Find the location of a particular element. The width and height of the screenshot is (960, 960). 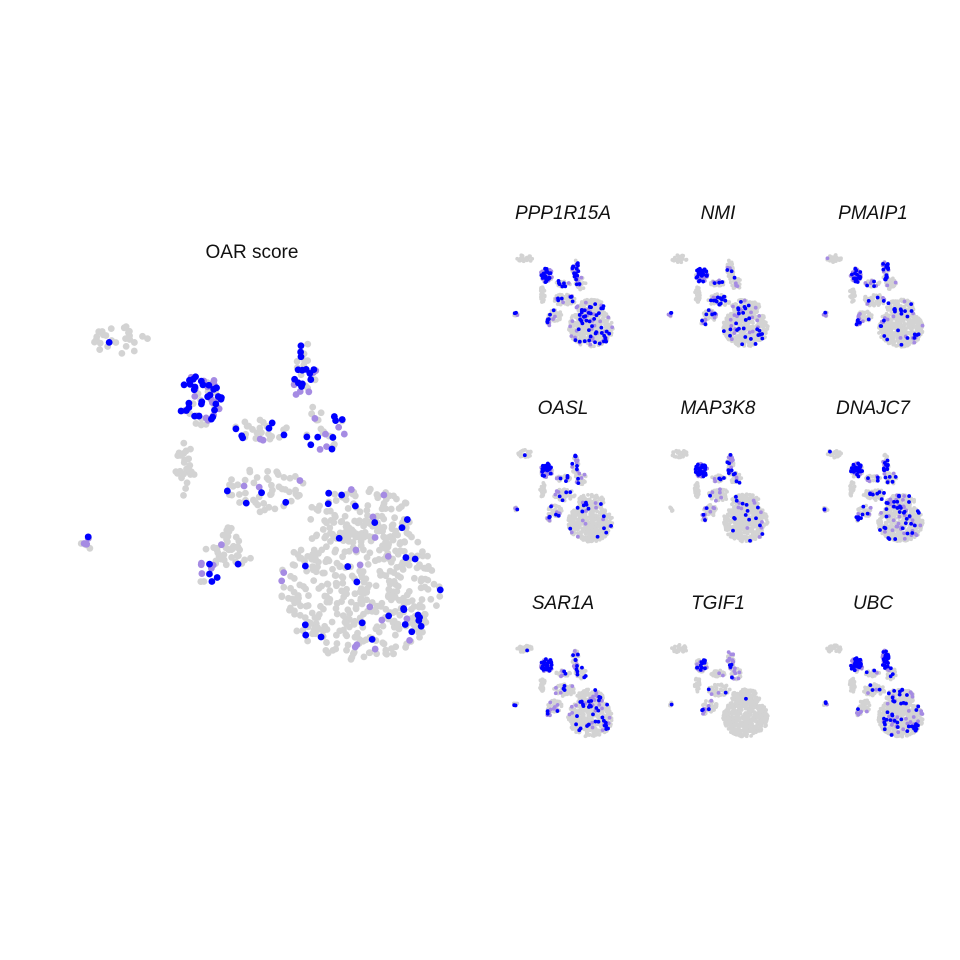

umap-plot-ppp1r15a is located at coordinates (563, 301).